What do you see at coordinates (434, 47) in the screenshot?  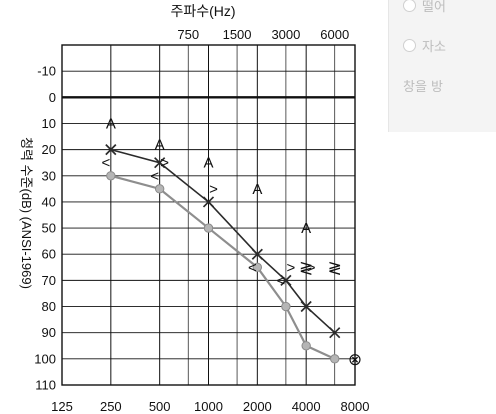 I see `side-item-label: 자소` at bounding box center [434, 47].